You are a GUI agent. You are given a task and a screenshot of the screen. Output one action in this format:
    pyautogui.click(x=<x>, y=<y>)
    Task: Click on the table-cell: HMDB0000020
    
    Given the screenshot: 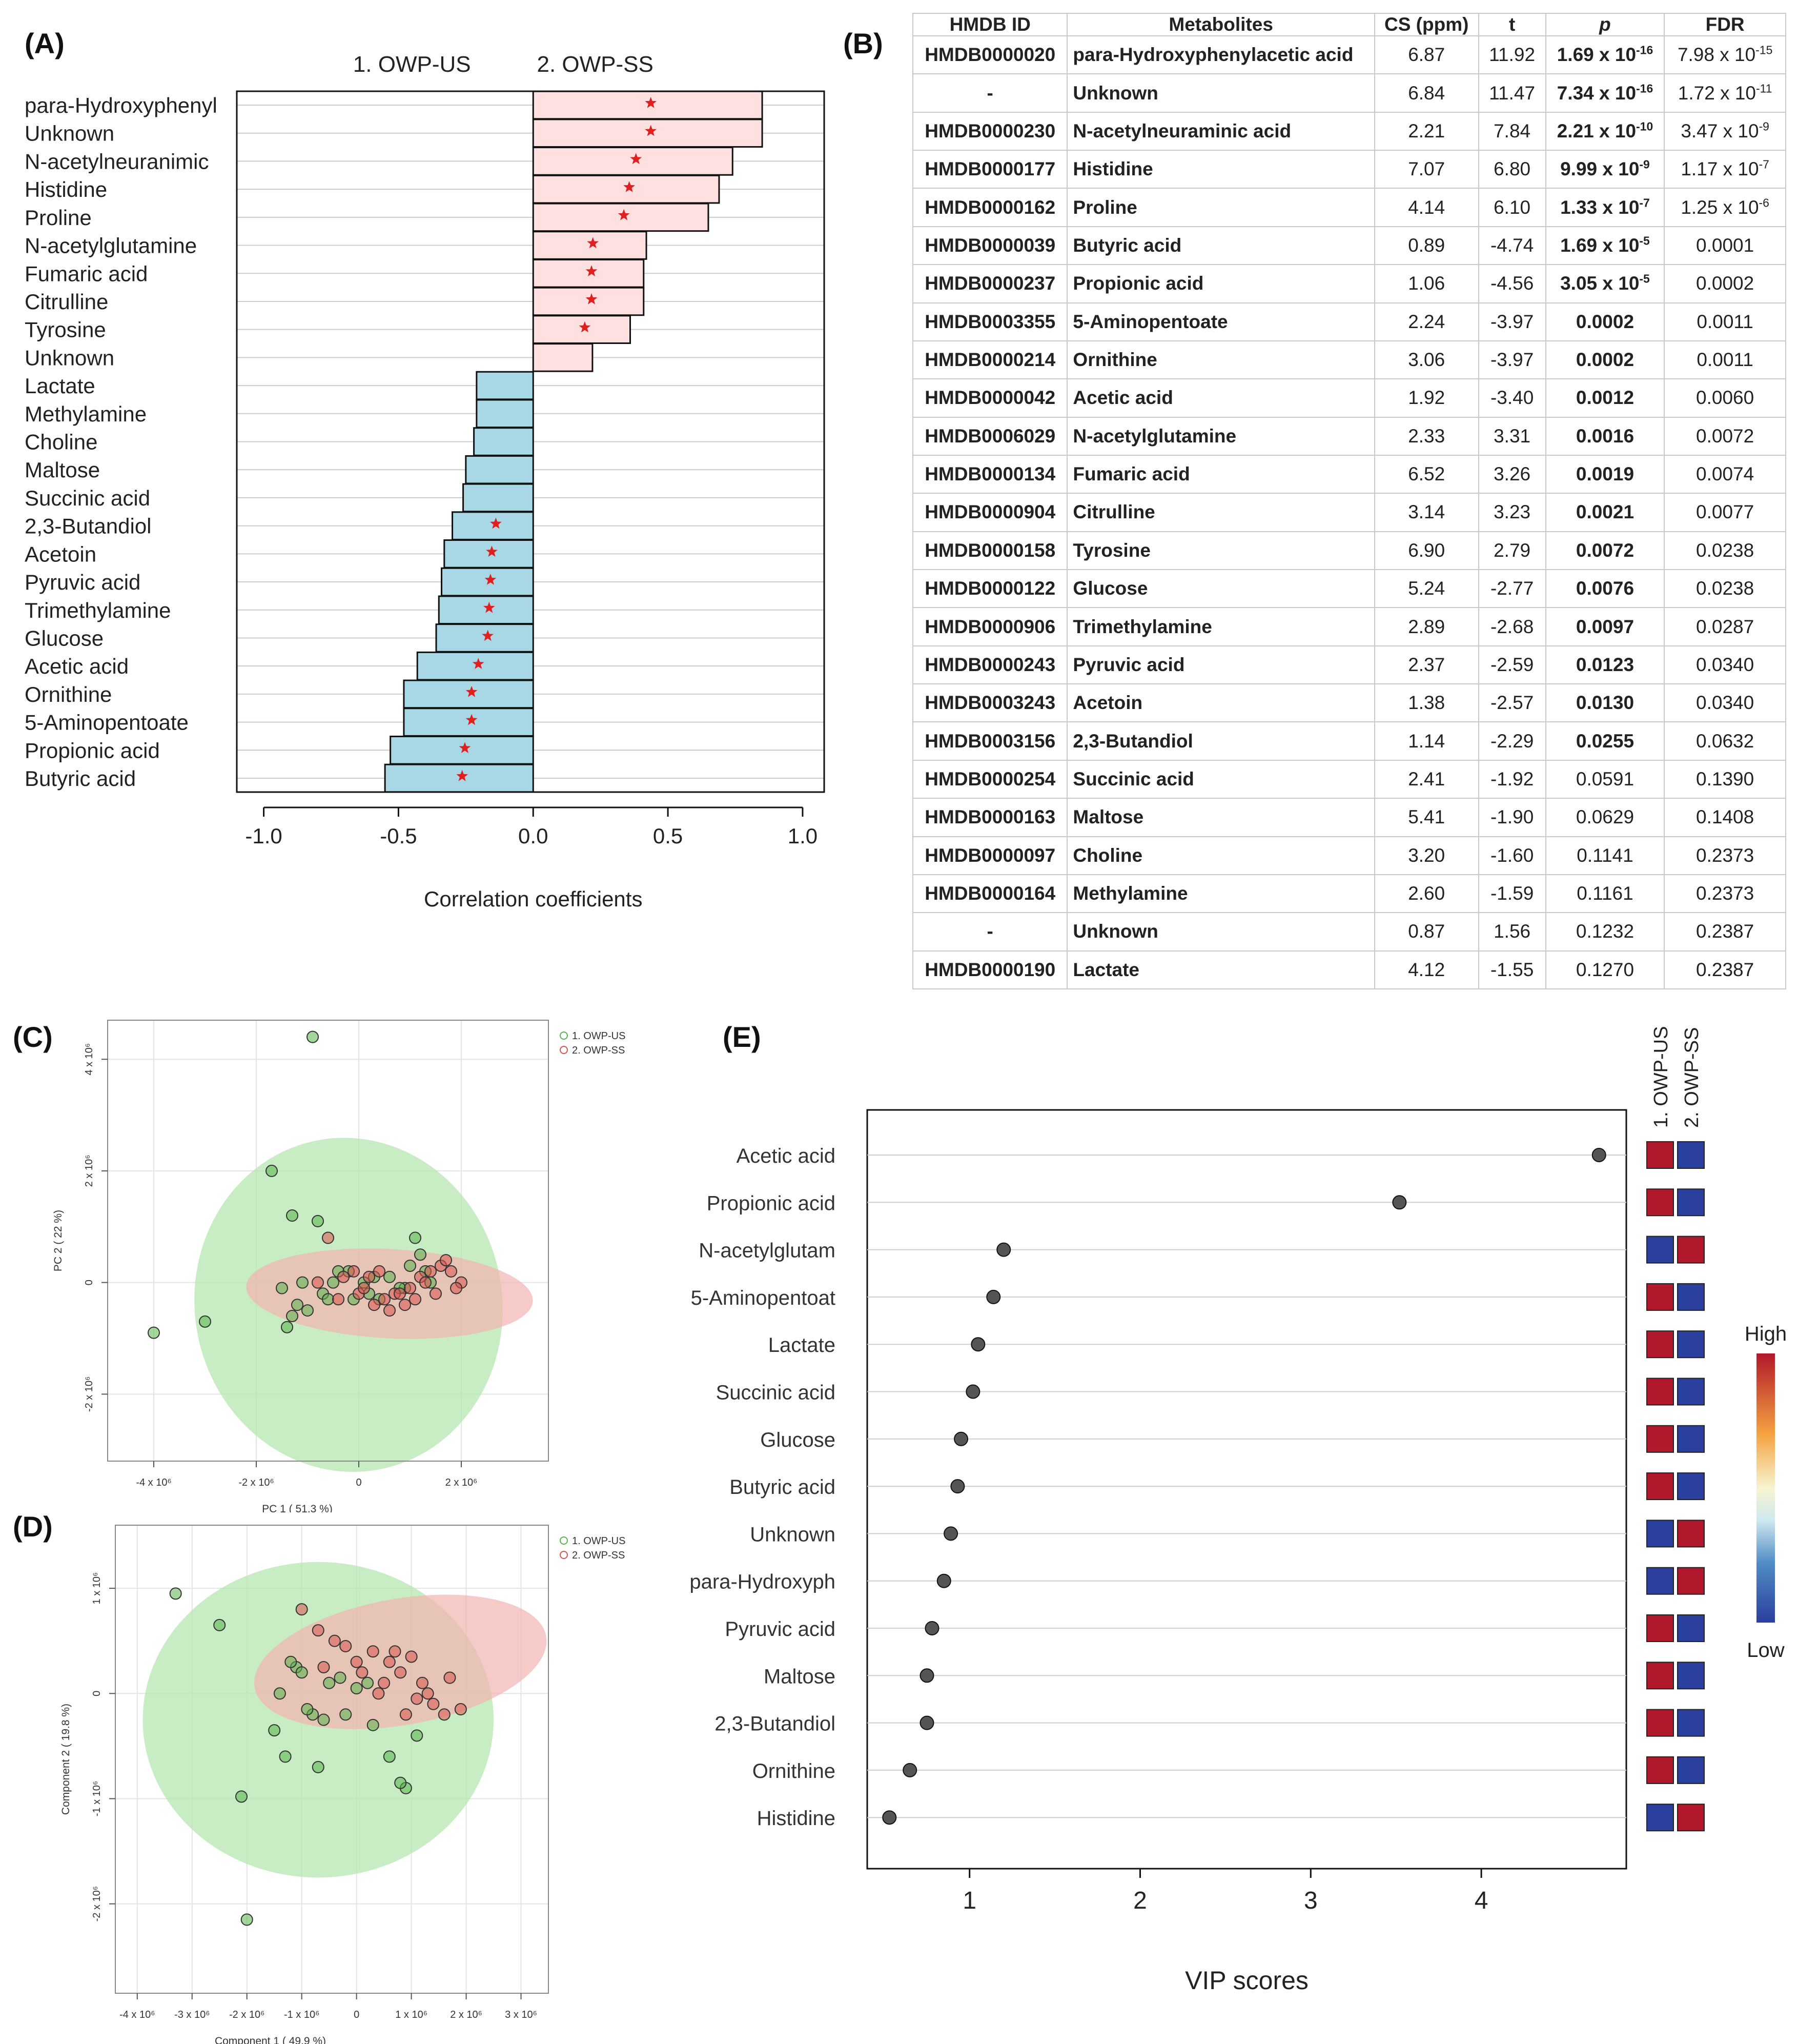 What is the action you would take?
    pyautogui.click(x=990, y=55)
    